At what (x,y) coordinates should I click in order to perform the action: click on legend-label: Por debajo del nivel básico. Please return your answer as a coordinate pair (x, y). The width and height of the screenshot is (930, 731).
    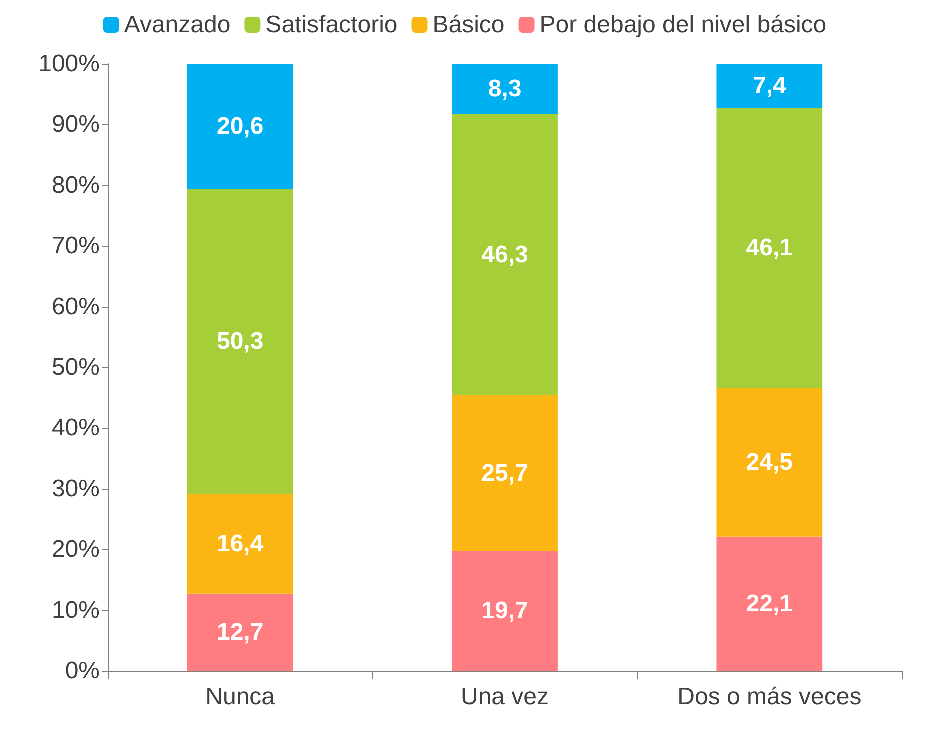
    Looking at the image, I should click on (683, 25).